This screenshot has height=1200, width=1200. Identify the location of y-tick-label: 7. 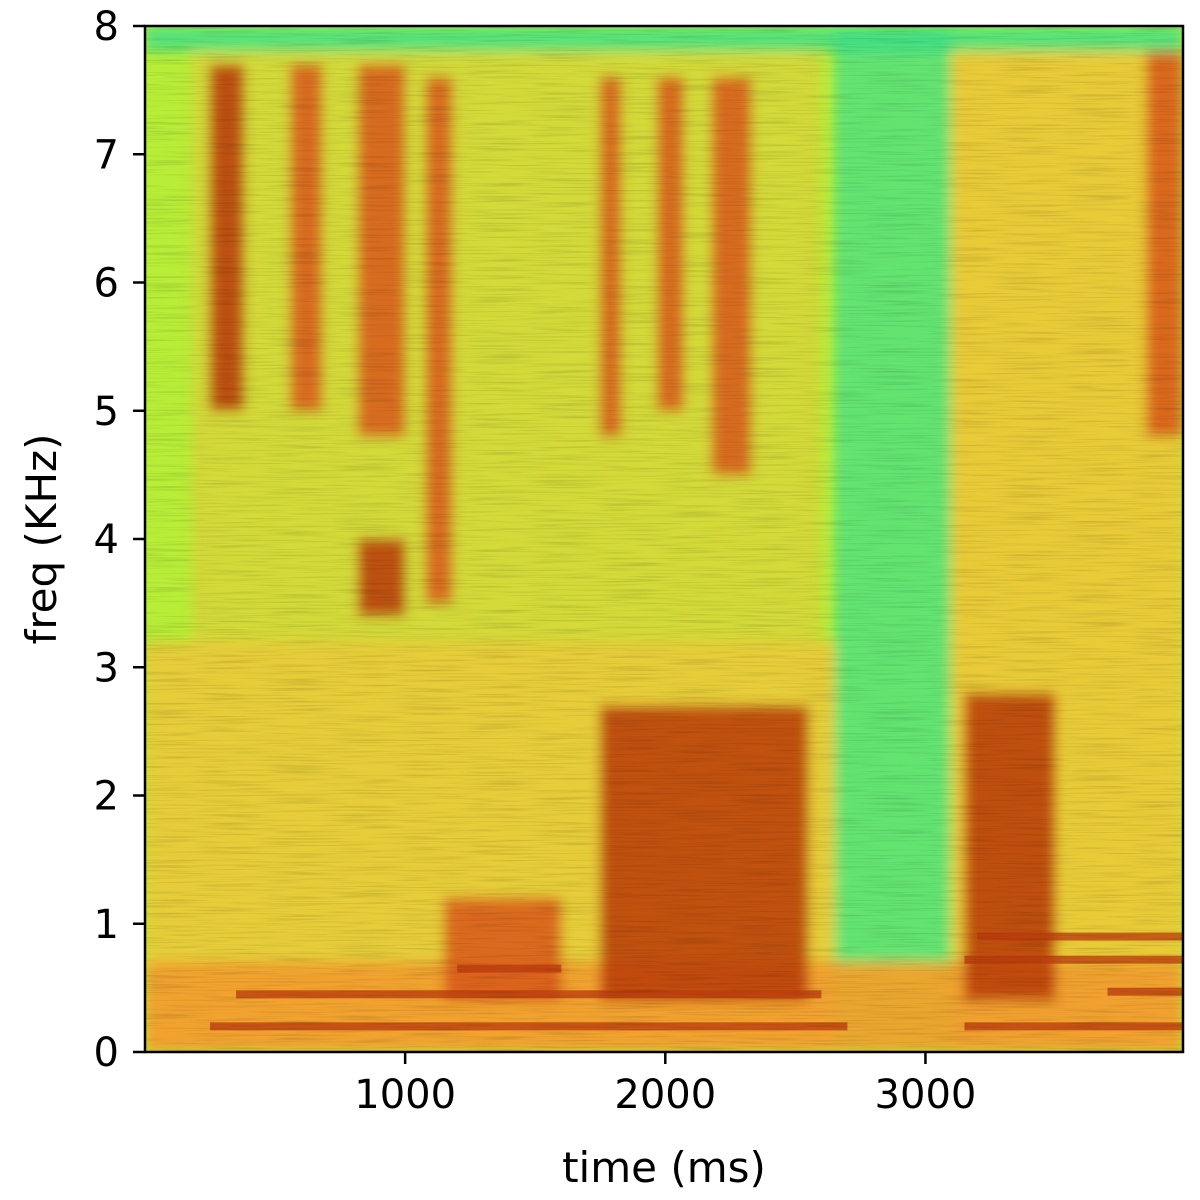
(106, 155).